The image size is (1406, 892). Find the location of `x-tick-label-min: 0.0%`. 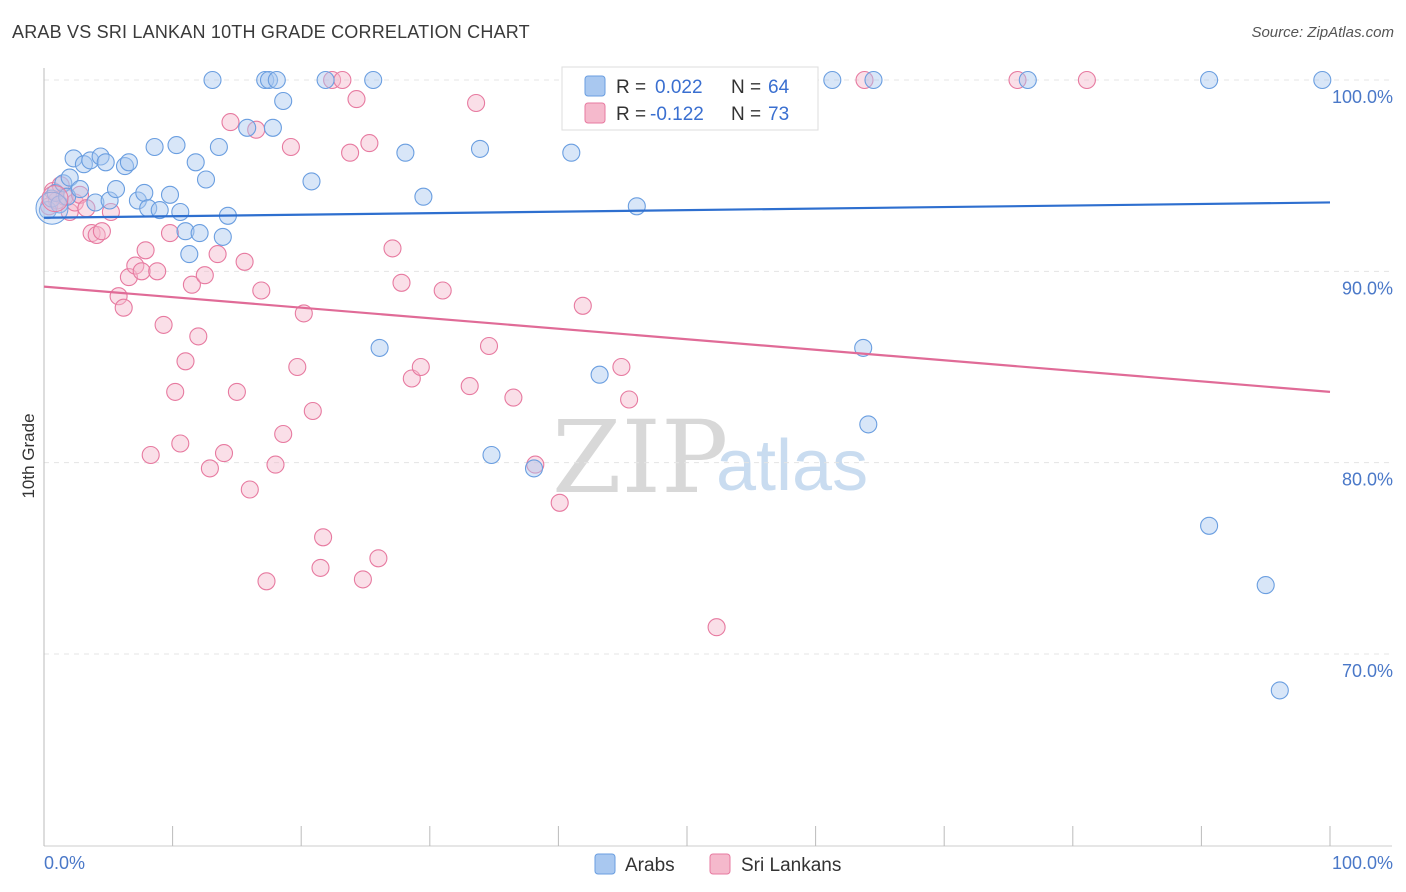

x-tick-label-min: 0.0% is located at coordinates (64, 863).